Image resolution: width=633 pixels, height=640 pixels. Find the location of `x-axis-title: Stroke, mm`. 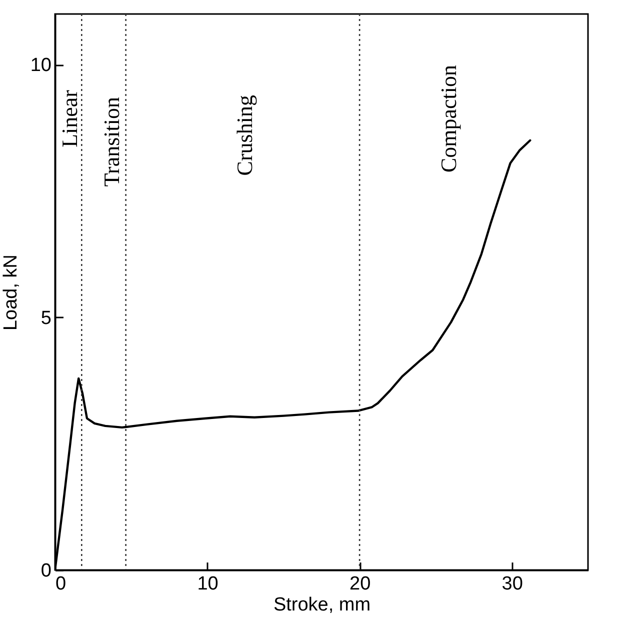

x-axis-title: Stroke, mm is located at coordinates (322, 605).